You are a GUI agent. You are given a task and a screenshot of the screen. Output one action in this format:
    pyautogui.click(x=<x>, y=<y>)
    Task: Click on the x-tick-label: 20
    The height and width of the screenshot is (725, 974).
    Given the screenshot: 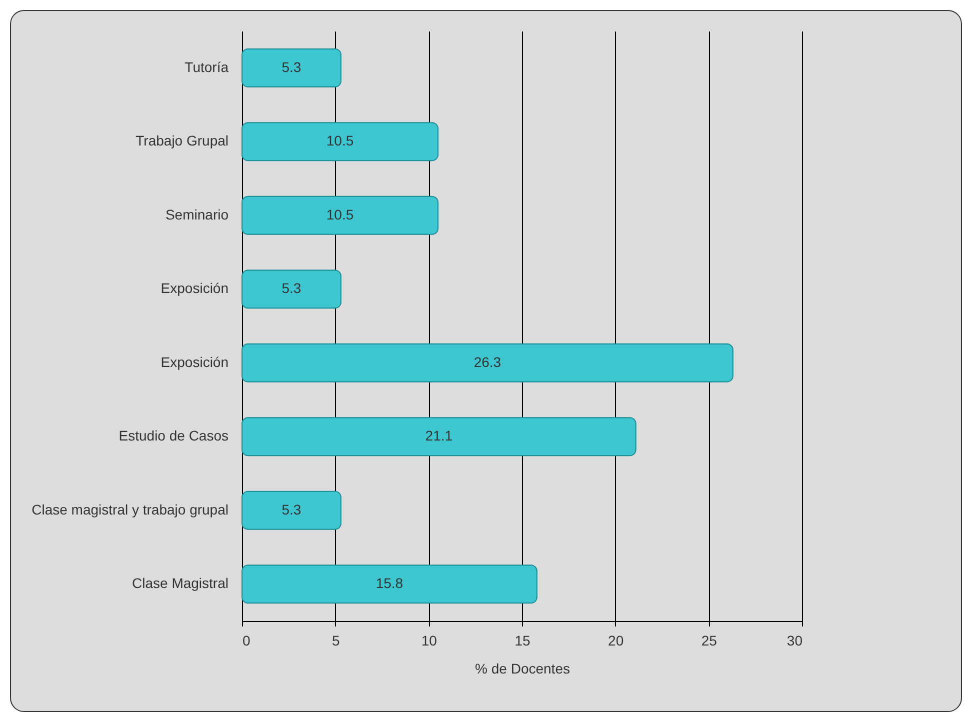 What is the action you would take?
    pyautogui.click(x=616, y=640)
    